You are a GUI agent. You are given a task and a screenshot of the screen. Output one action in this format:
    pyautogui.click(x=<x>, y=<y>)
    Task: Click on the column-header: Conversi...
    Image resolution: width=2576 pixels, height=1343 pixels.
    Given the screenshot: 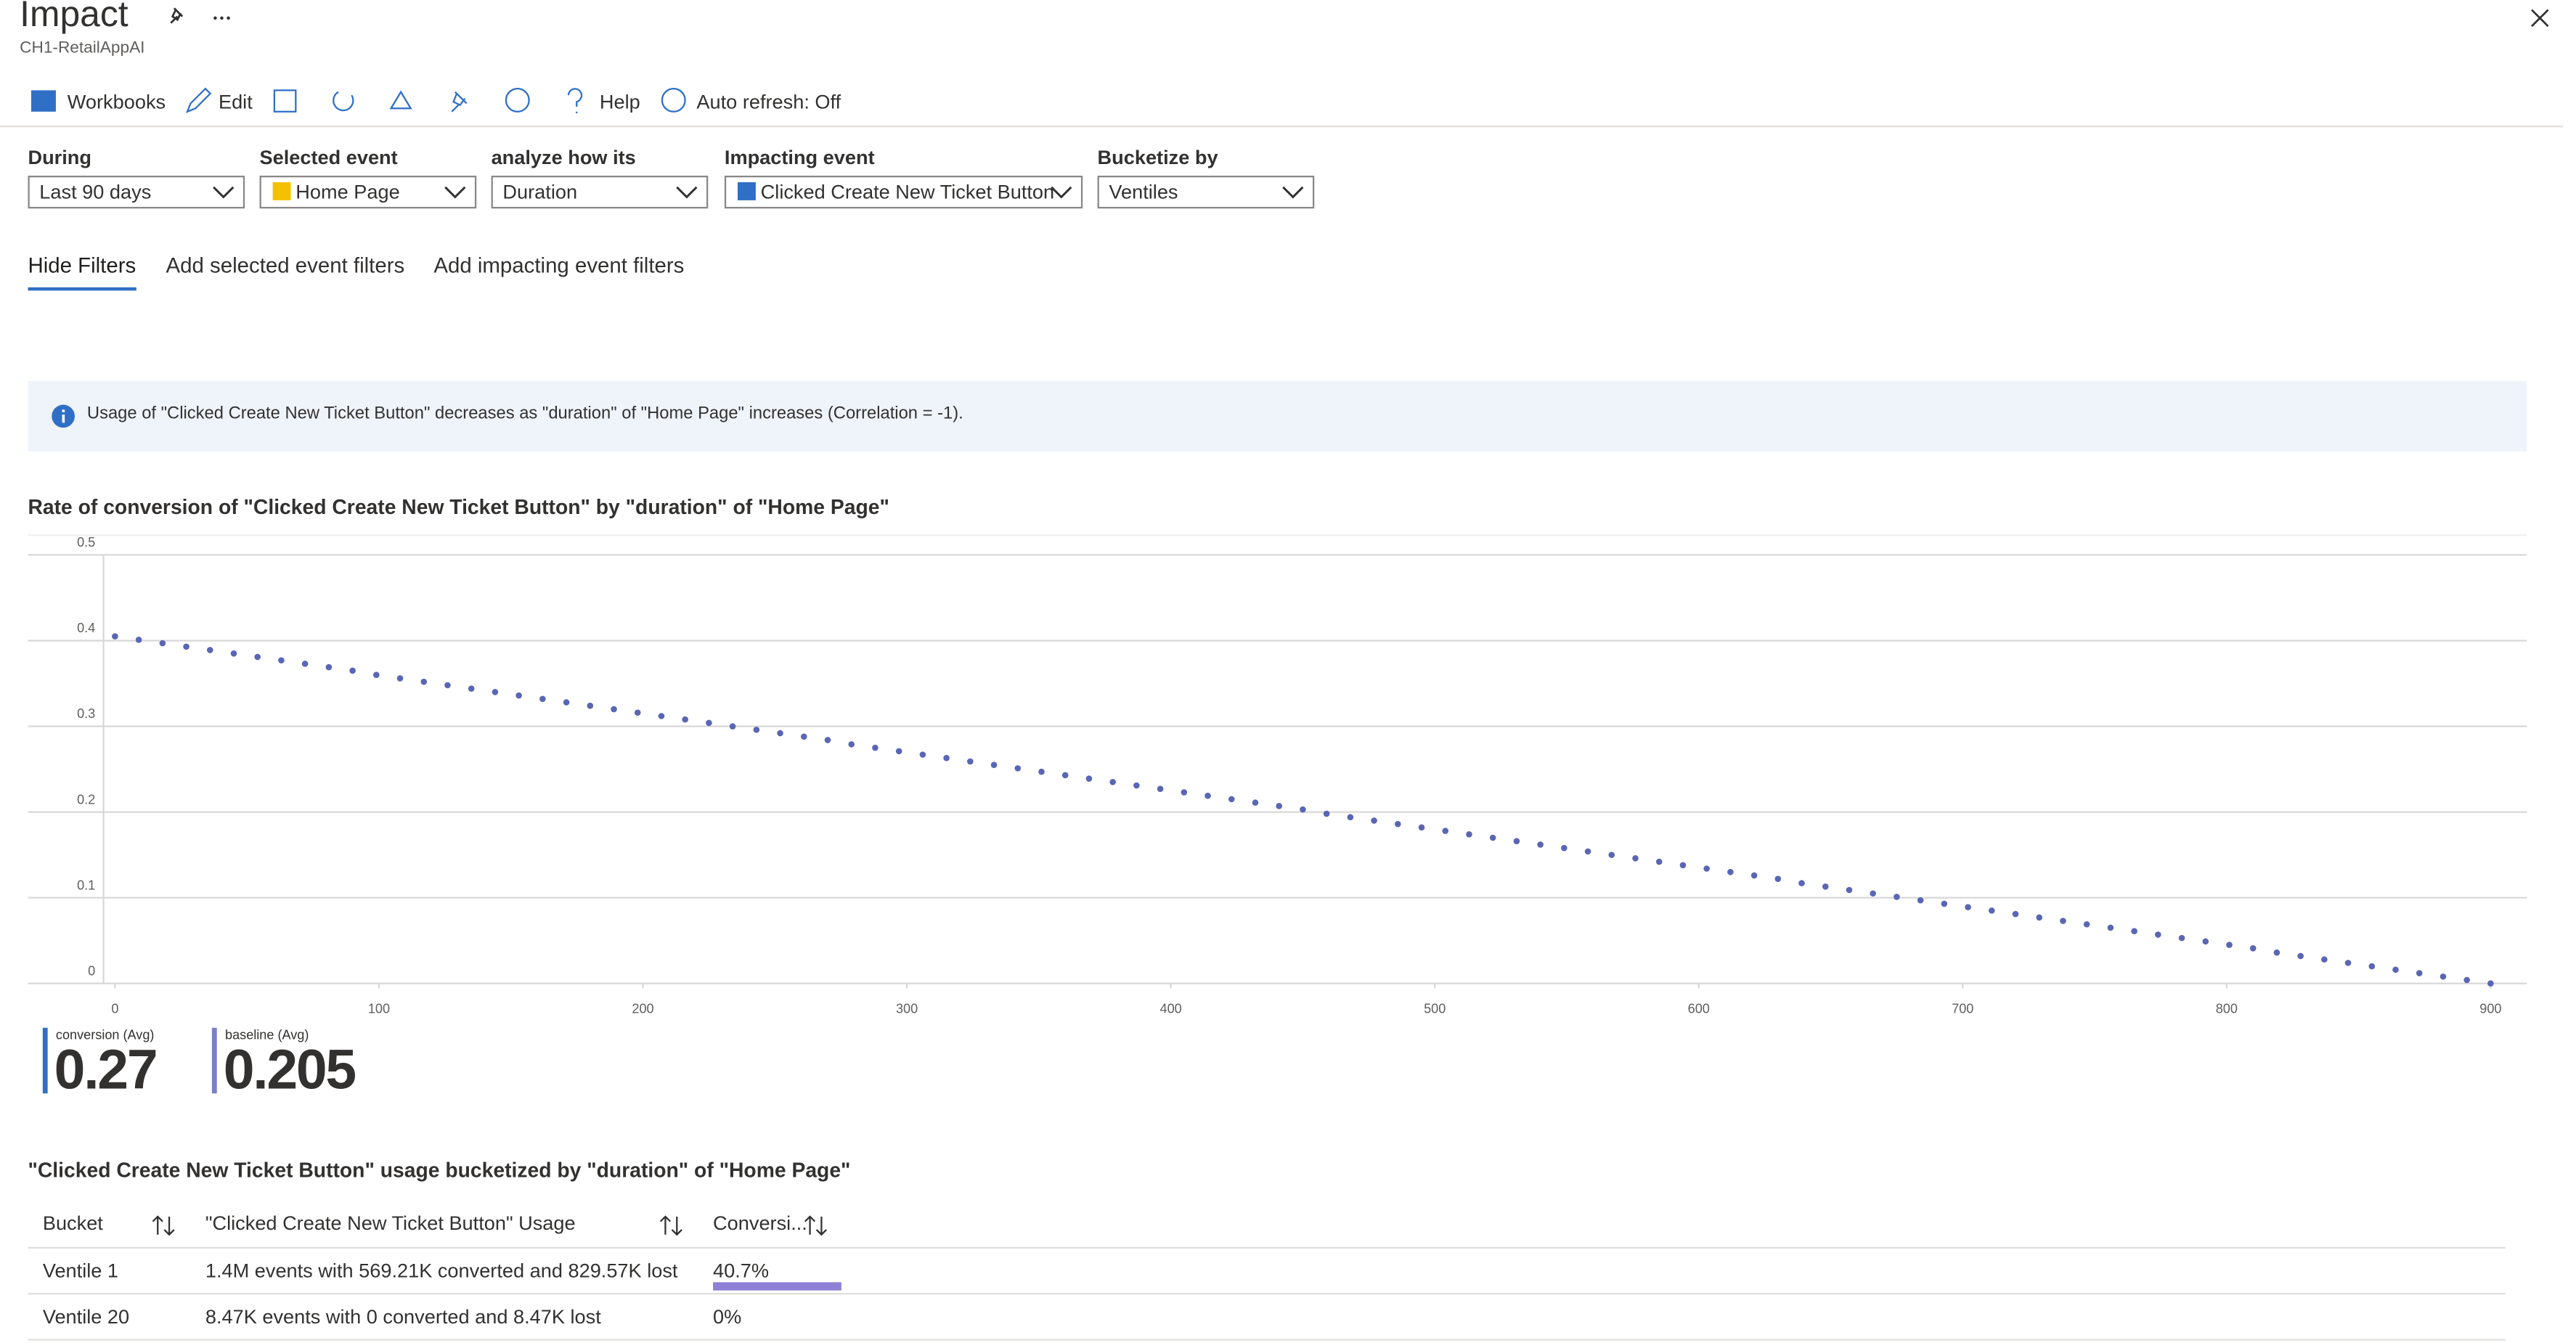 What is the action you would take?
    pyautogui.click(x=760, y=1223)
    